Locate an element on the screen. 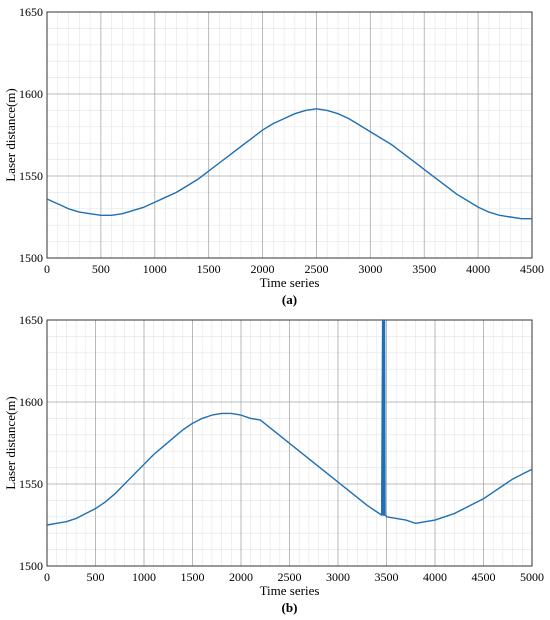 Image resolution: width=550 pixels, height=620 pixels. caption-a: (a) is located at coordinates (289, 299).